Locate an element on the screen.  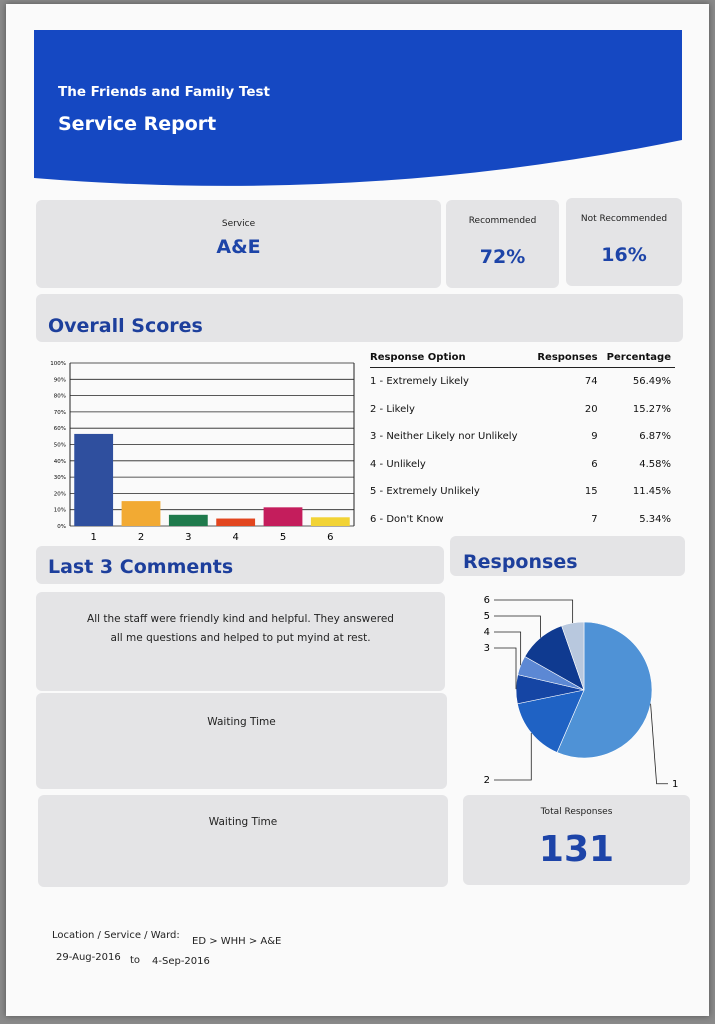
column-header: Percentage is located at coordinates (638, 359).